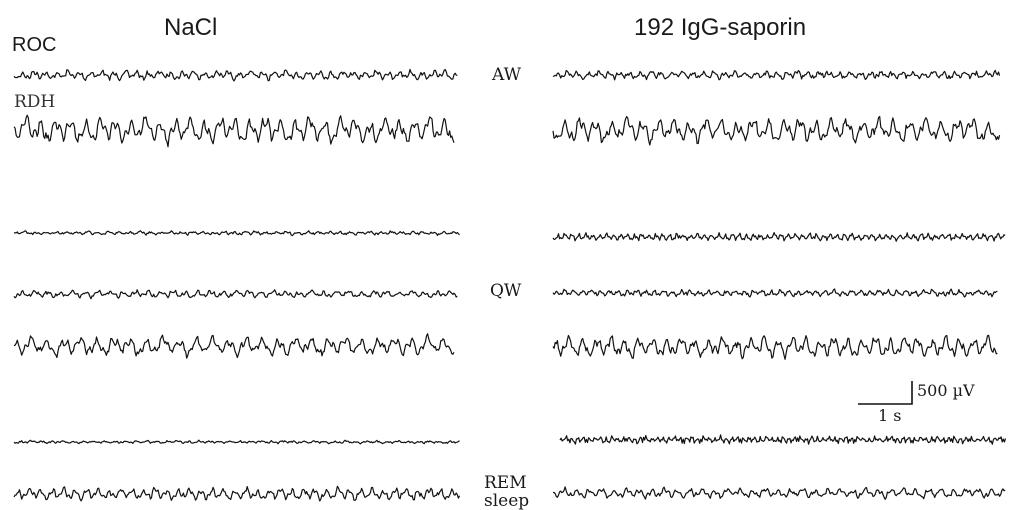  What do you see at coordinates (775, 347) in the screenshot?
I see `trace-saporin-qw-rdh` at bounding box center [775, 347].